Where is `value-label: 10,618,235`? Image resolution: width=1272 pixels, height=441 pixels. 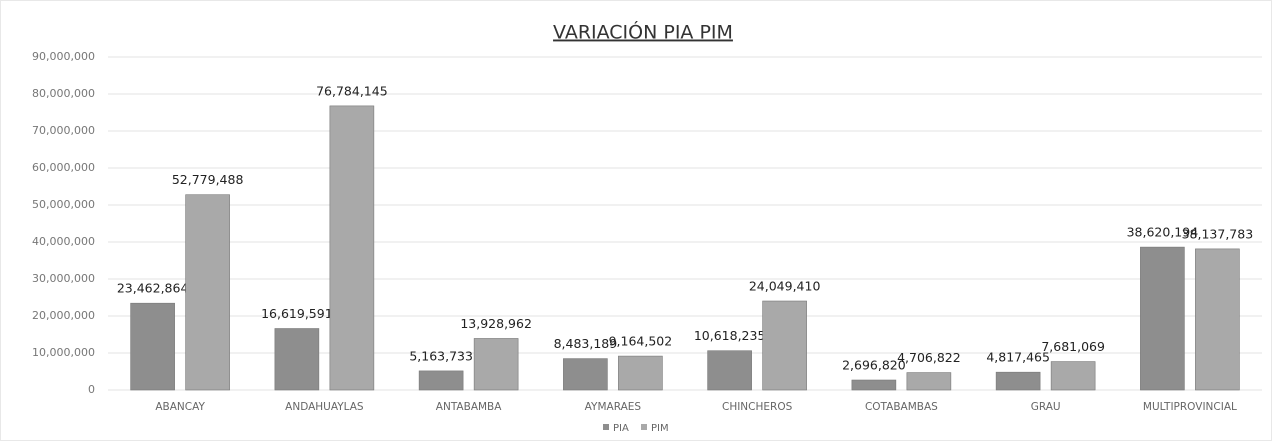
value-label: 10,618,235 is located at coordinates (730, 335).